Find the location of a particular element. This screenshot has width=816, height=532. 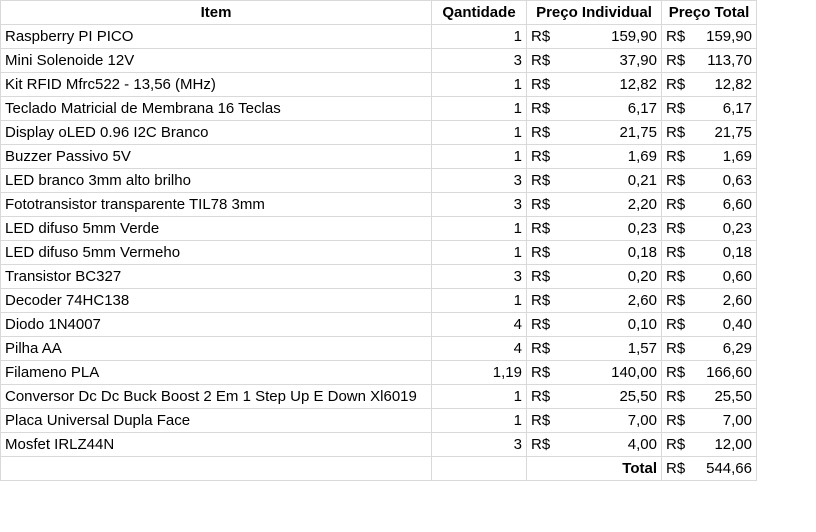

table-row: LED difuso 5mm Verde 1 R$ 0,23 R$ 0,23 is located at coordinates (378, 228).